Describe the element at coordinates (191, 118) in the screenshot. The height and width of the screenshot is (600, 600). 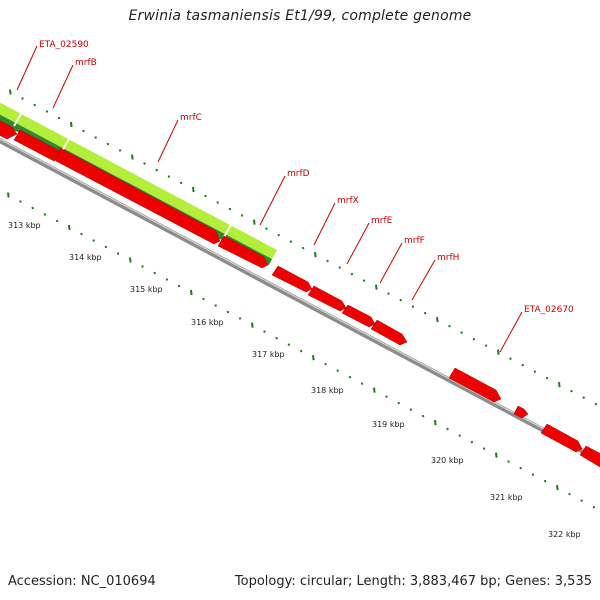
I see `gene-label: mrfC` at that location.